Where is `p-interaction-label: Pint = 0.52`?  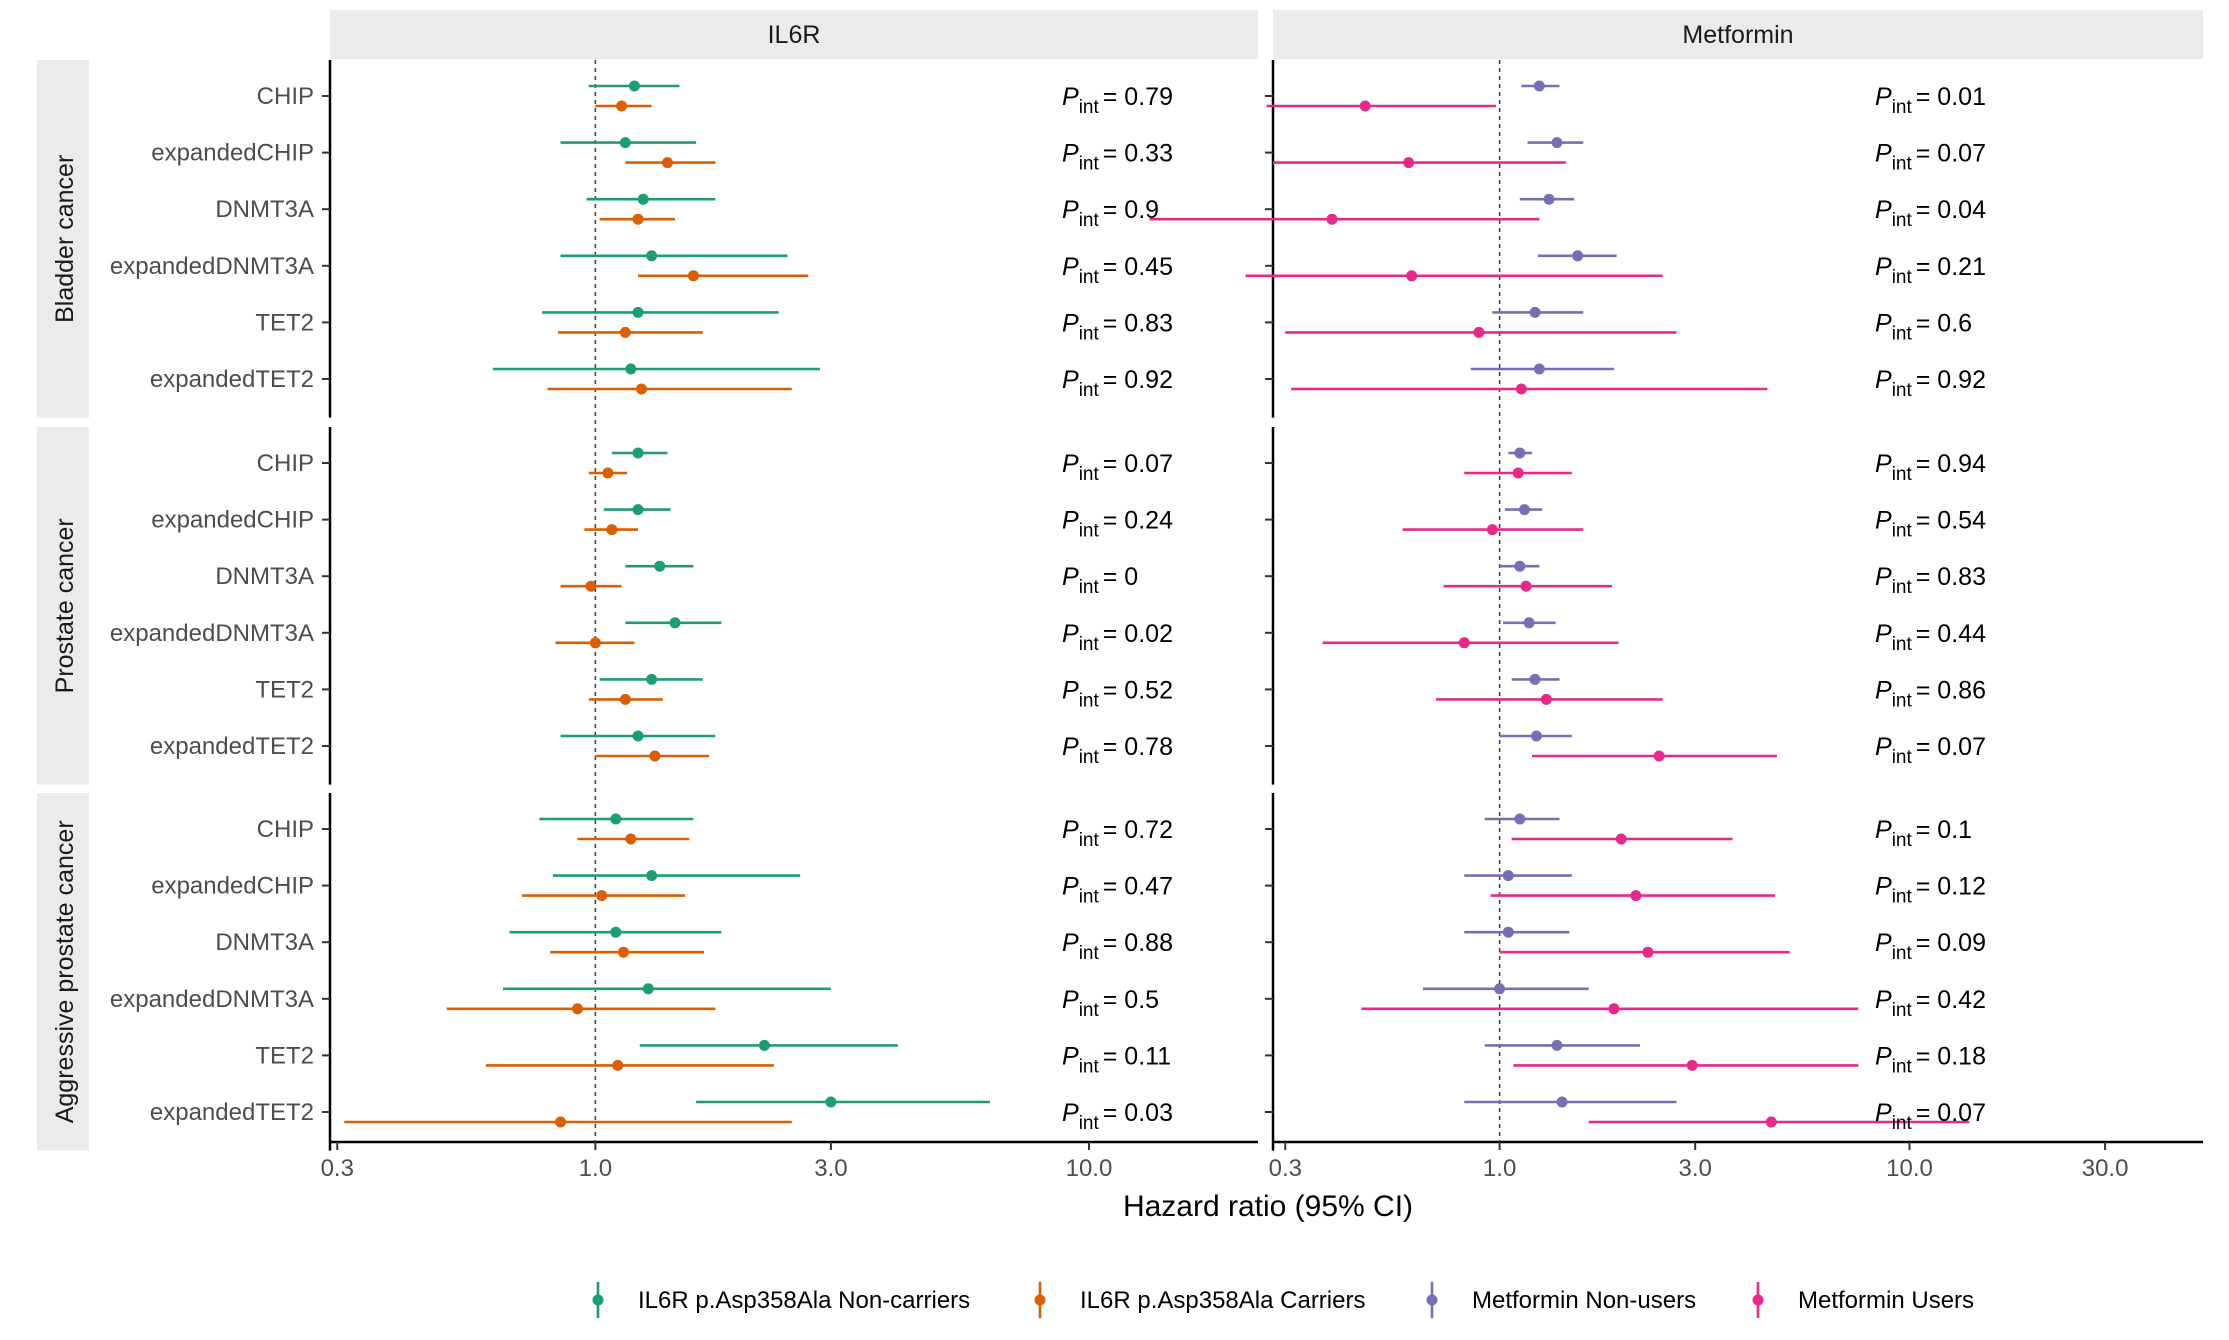 p-interaction-label: Pint = 0.52 is located at coordinates (1117, 693).